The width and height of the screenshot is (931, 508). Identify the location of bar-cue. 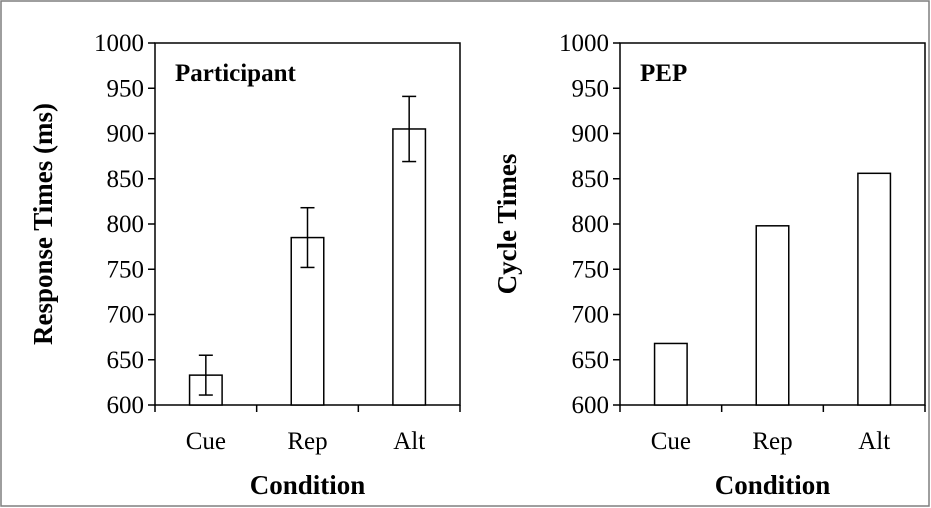
(670, 374).